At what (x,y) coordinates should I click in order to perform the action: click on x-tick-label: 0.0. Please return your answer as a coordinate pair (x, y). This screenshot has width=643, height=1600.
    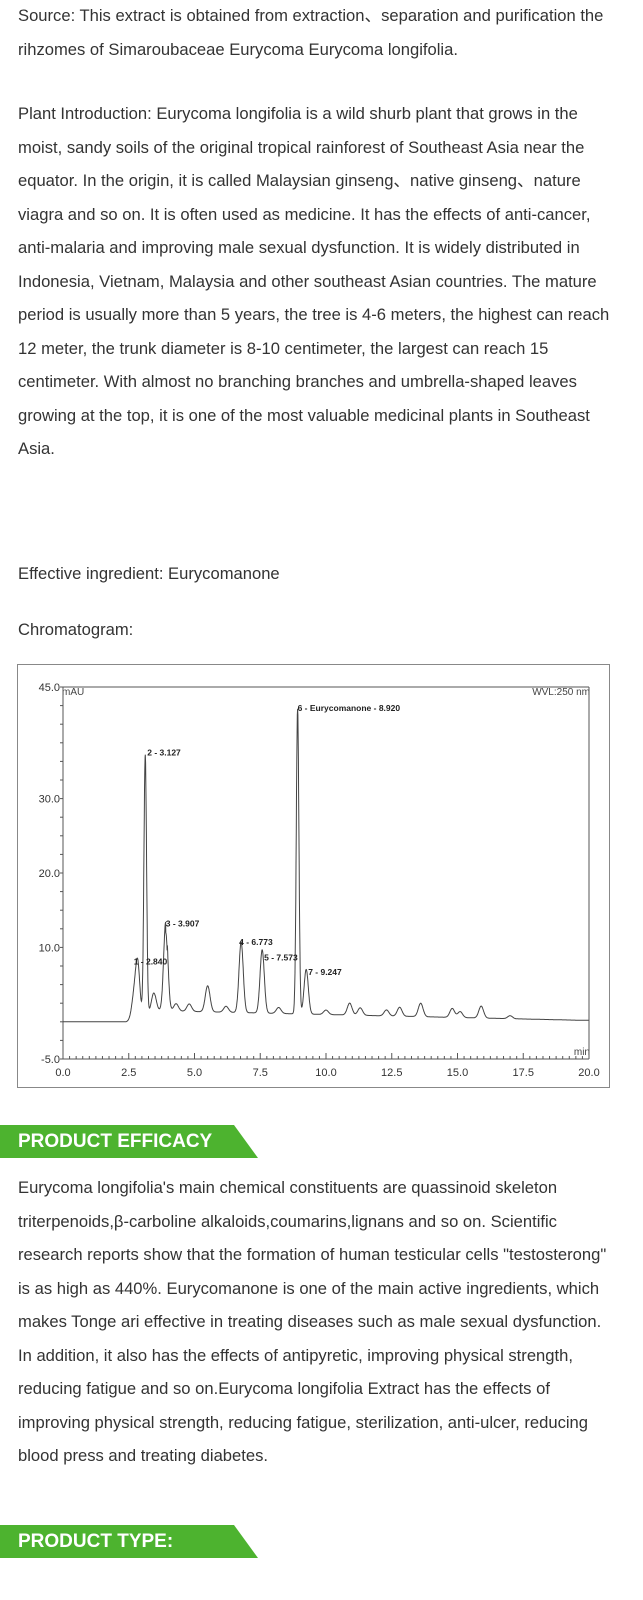
    Looking at the image, I should click on (62, 1073).